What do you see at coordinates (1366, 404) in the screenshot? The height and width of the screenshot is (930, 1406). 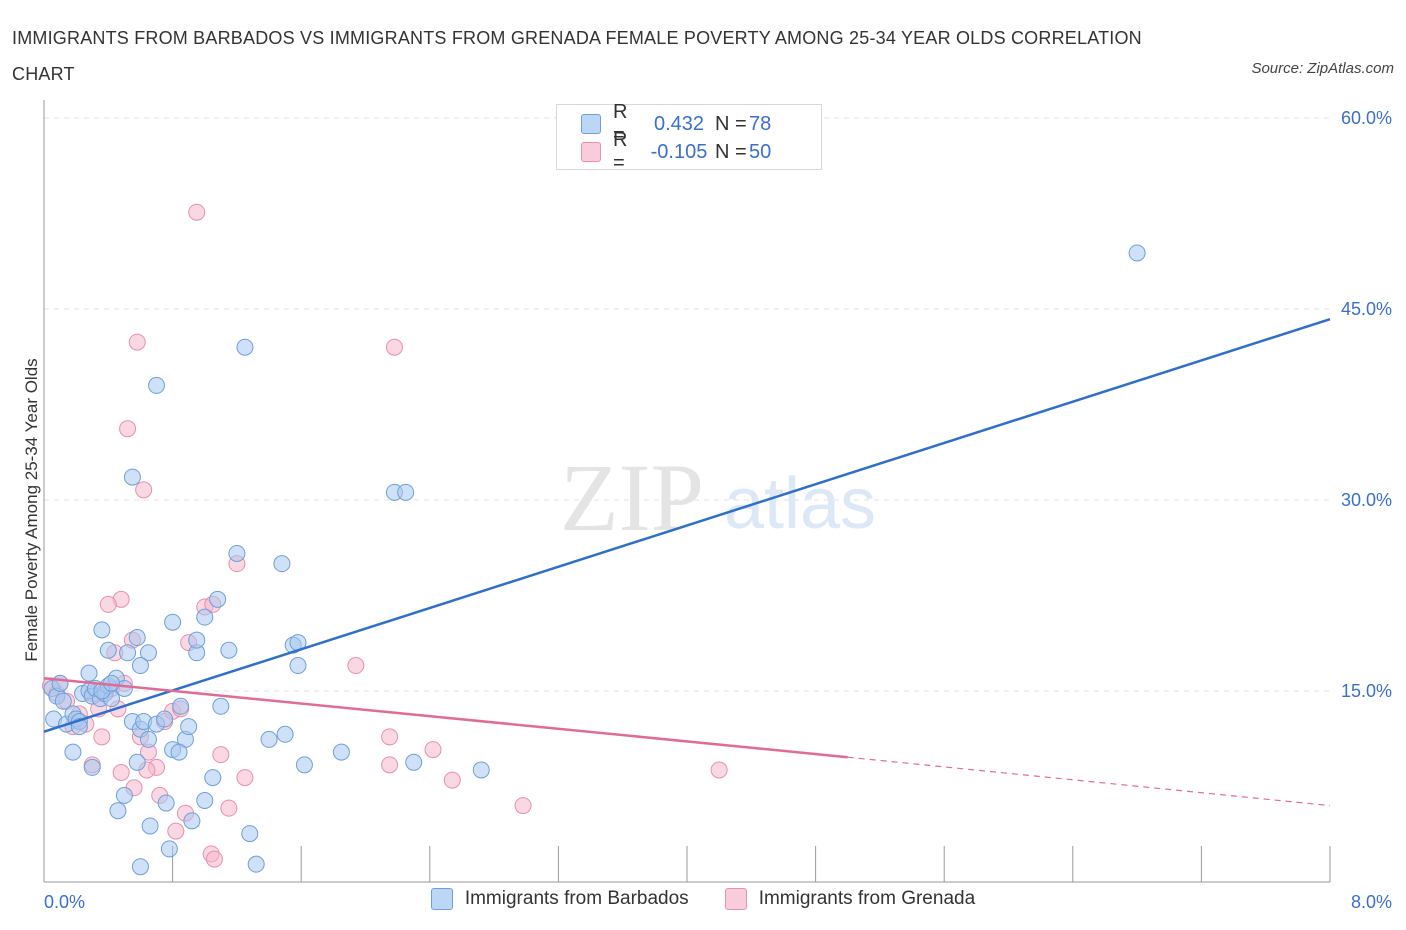 I see `y-tick-labels: 15.0% 30.0% 45.0% 60.0%` at bounding box center [1366, 404].